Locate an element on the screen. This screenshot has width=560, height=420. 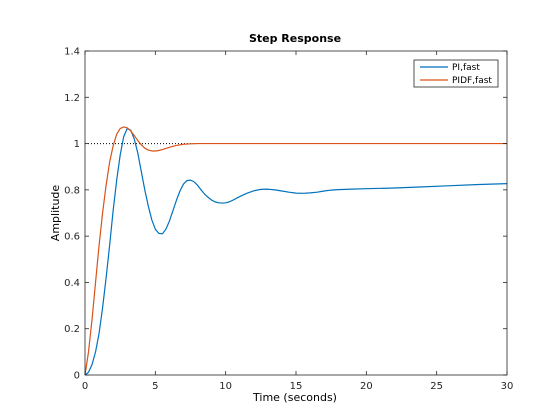
y-tick-label: 0.2 is located at coordinates (72, 329).